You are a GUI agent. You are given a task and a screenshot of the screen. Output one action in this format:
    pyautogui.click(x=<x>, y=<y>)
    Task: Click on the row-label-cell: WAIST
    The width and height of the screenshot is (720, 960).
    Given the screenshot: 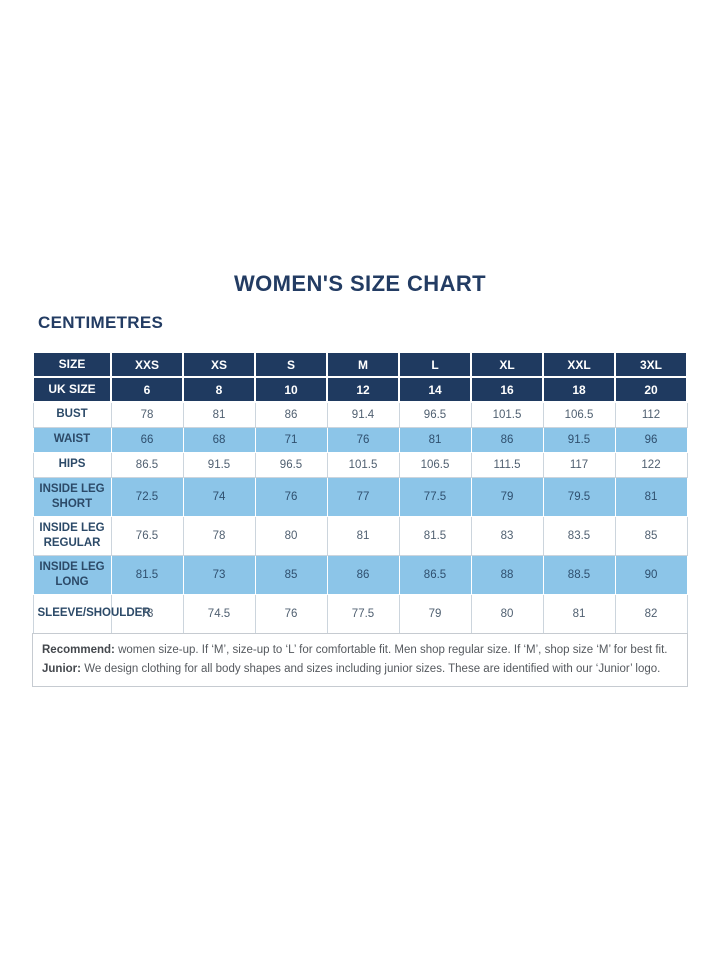 What is the action you would take?
    pyautogui.click(x=72, y=439)
    